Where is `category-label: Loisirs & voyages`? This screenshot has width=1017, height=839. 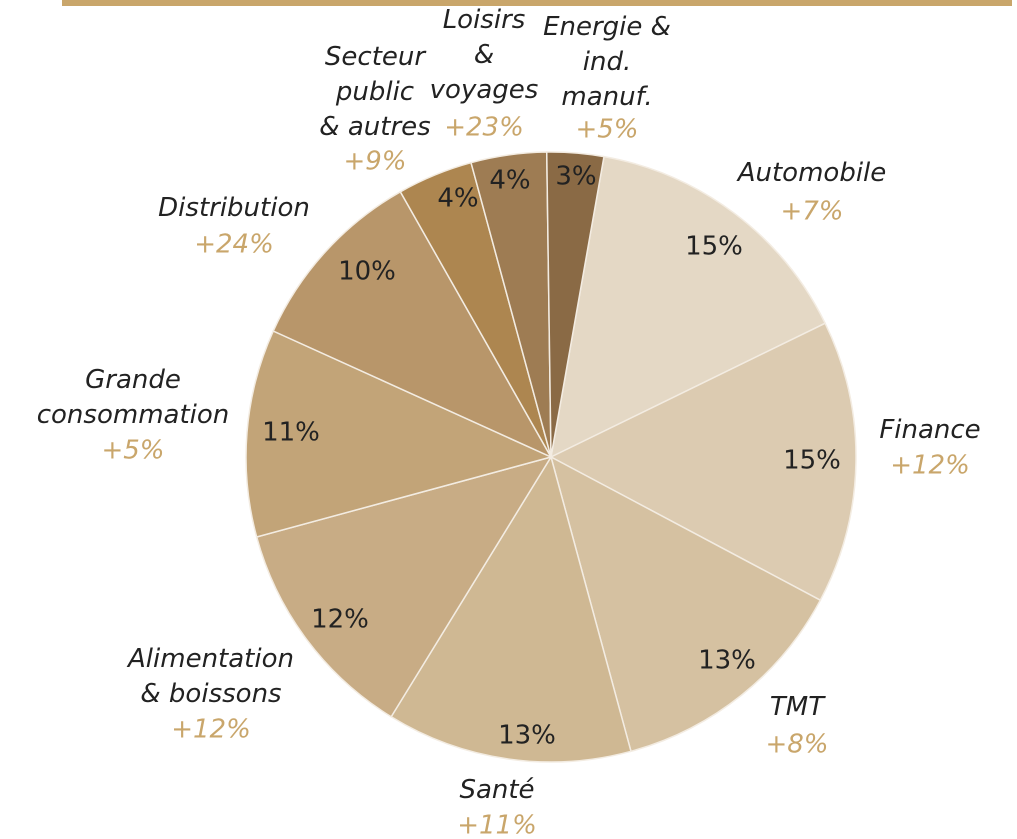 category-label: Loisirs & voyages is located at coordinates (484, 55).